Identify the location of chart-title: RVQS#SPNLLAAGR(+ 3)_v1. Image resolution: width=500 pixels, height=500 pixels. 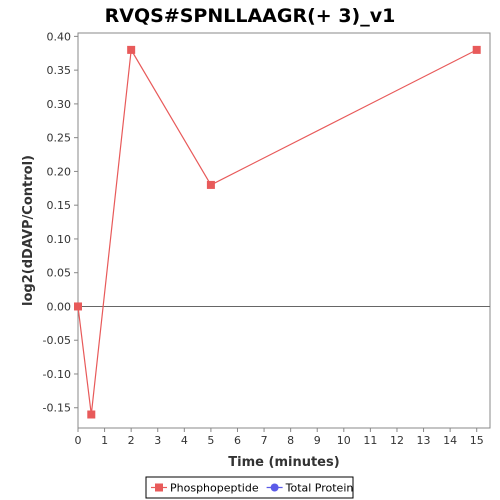
(250, 16).